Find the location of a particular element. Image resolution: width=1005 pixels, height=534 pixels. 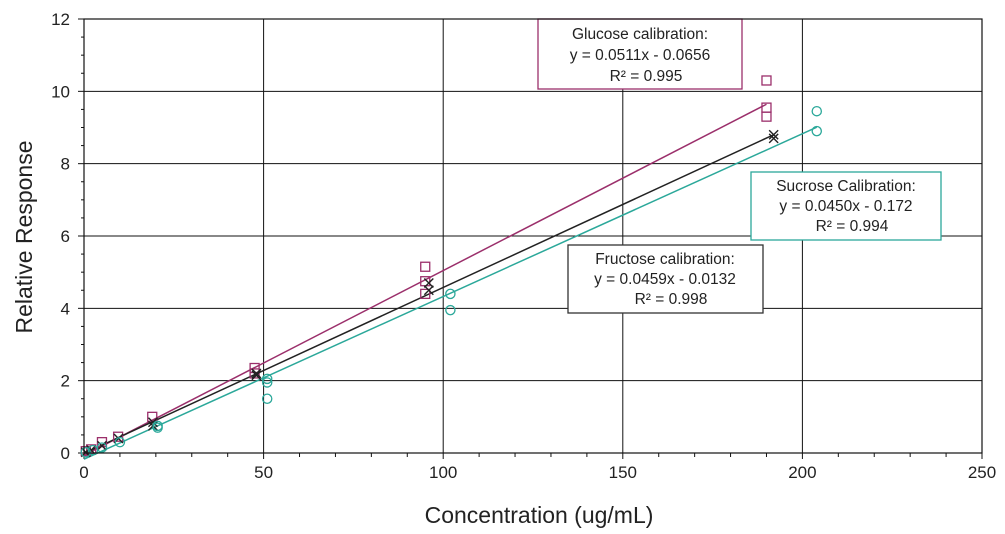

x-tick-label: 200 is located at coordinates (802, 472).